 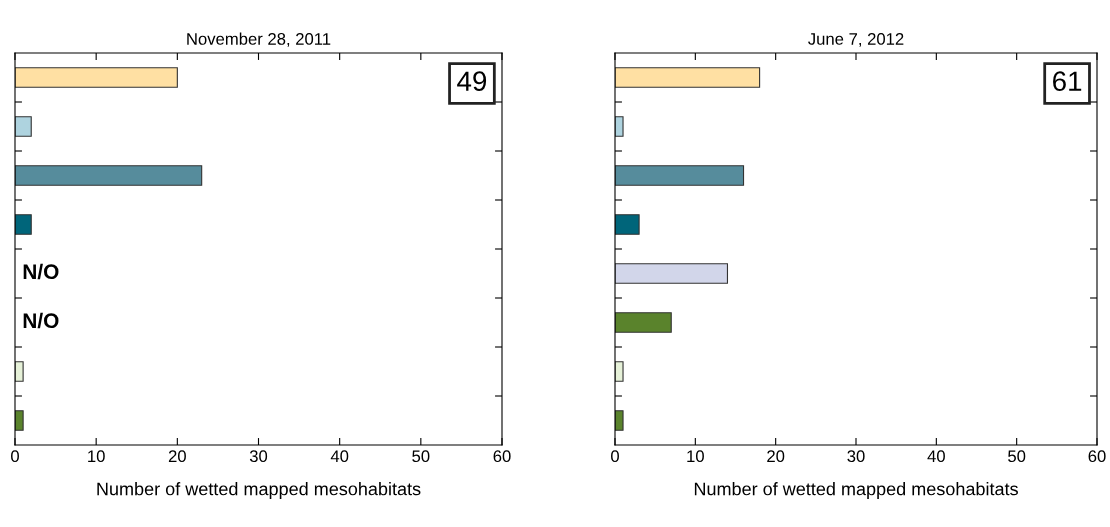 What do you see at coordinates (856, 40) in the screenshot?
I see `chart-title: June 7, 2012` at bounding box center [856, 40].